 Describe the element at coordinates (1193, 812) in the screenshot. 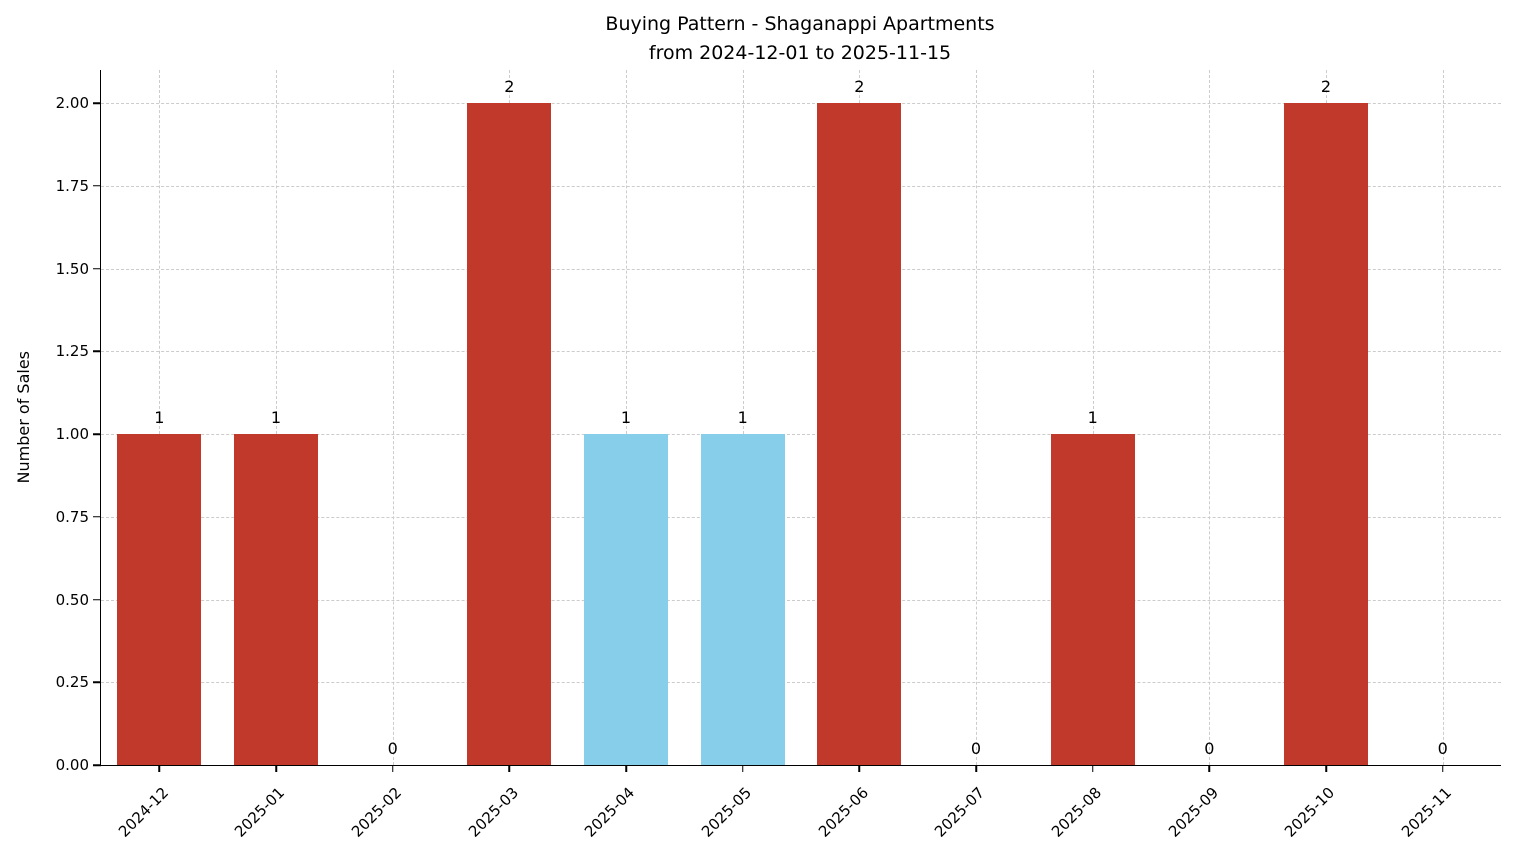

I see `x-tick-label: 2025-09` at that location.